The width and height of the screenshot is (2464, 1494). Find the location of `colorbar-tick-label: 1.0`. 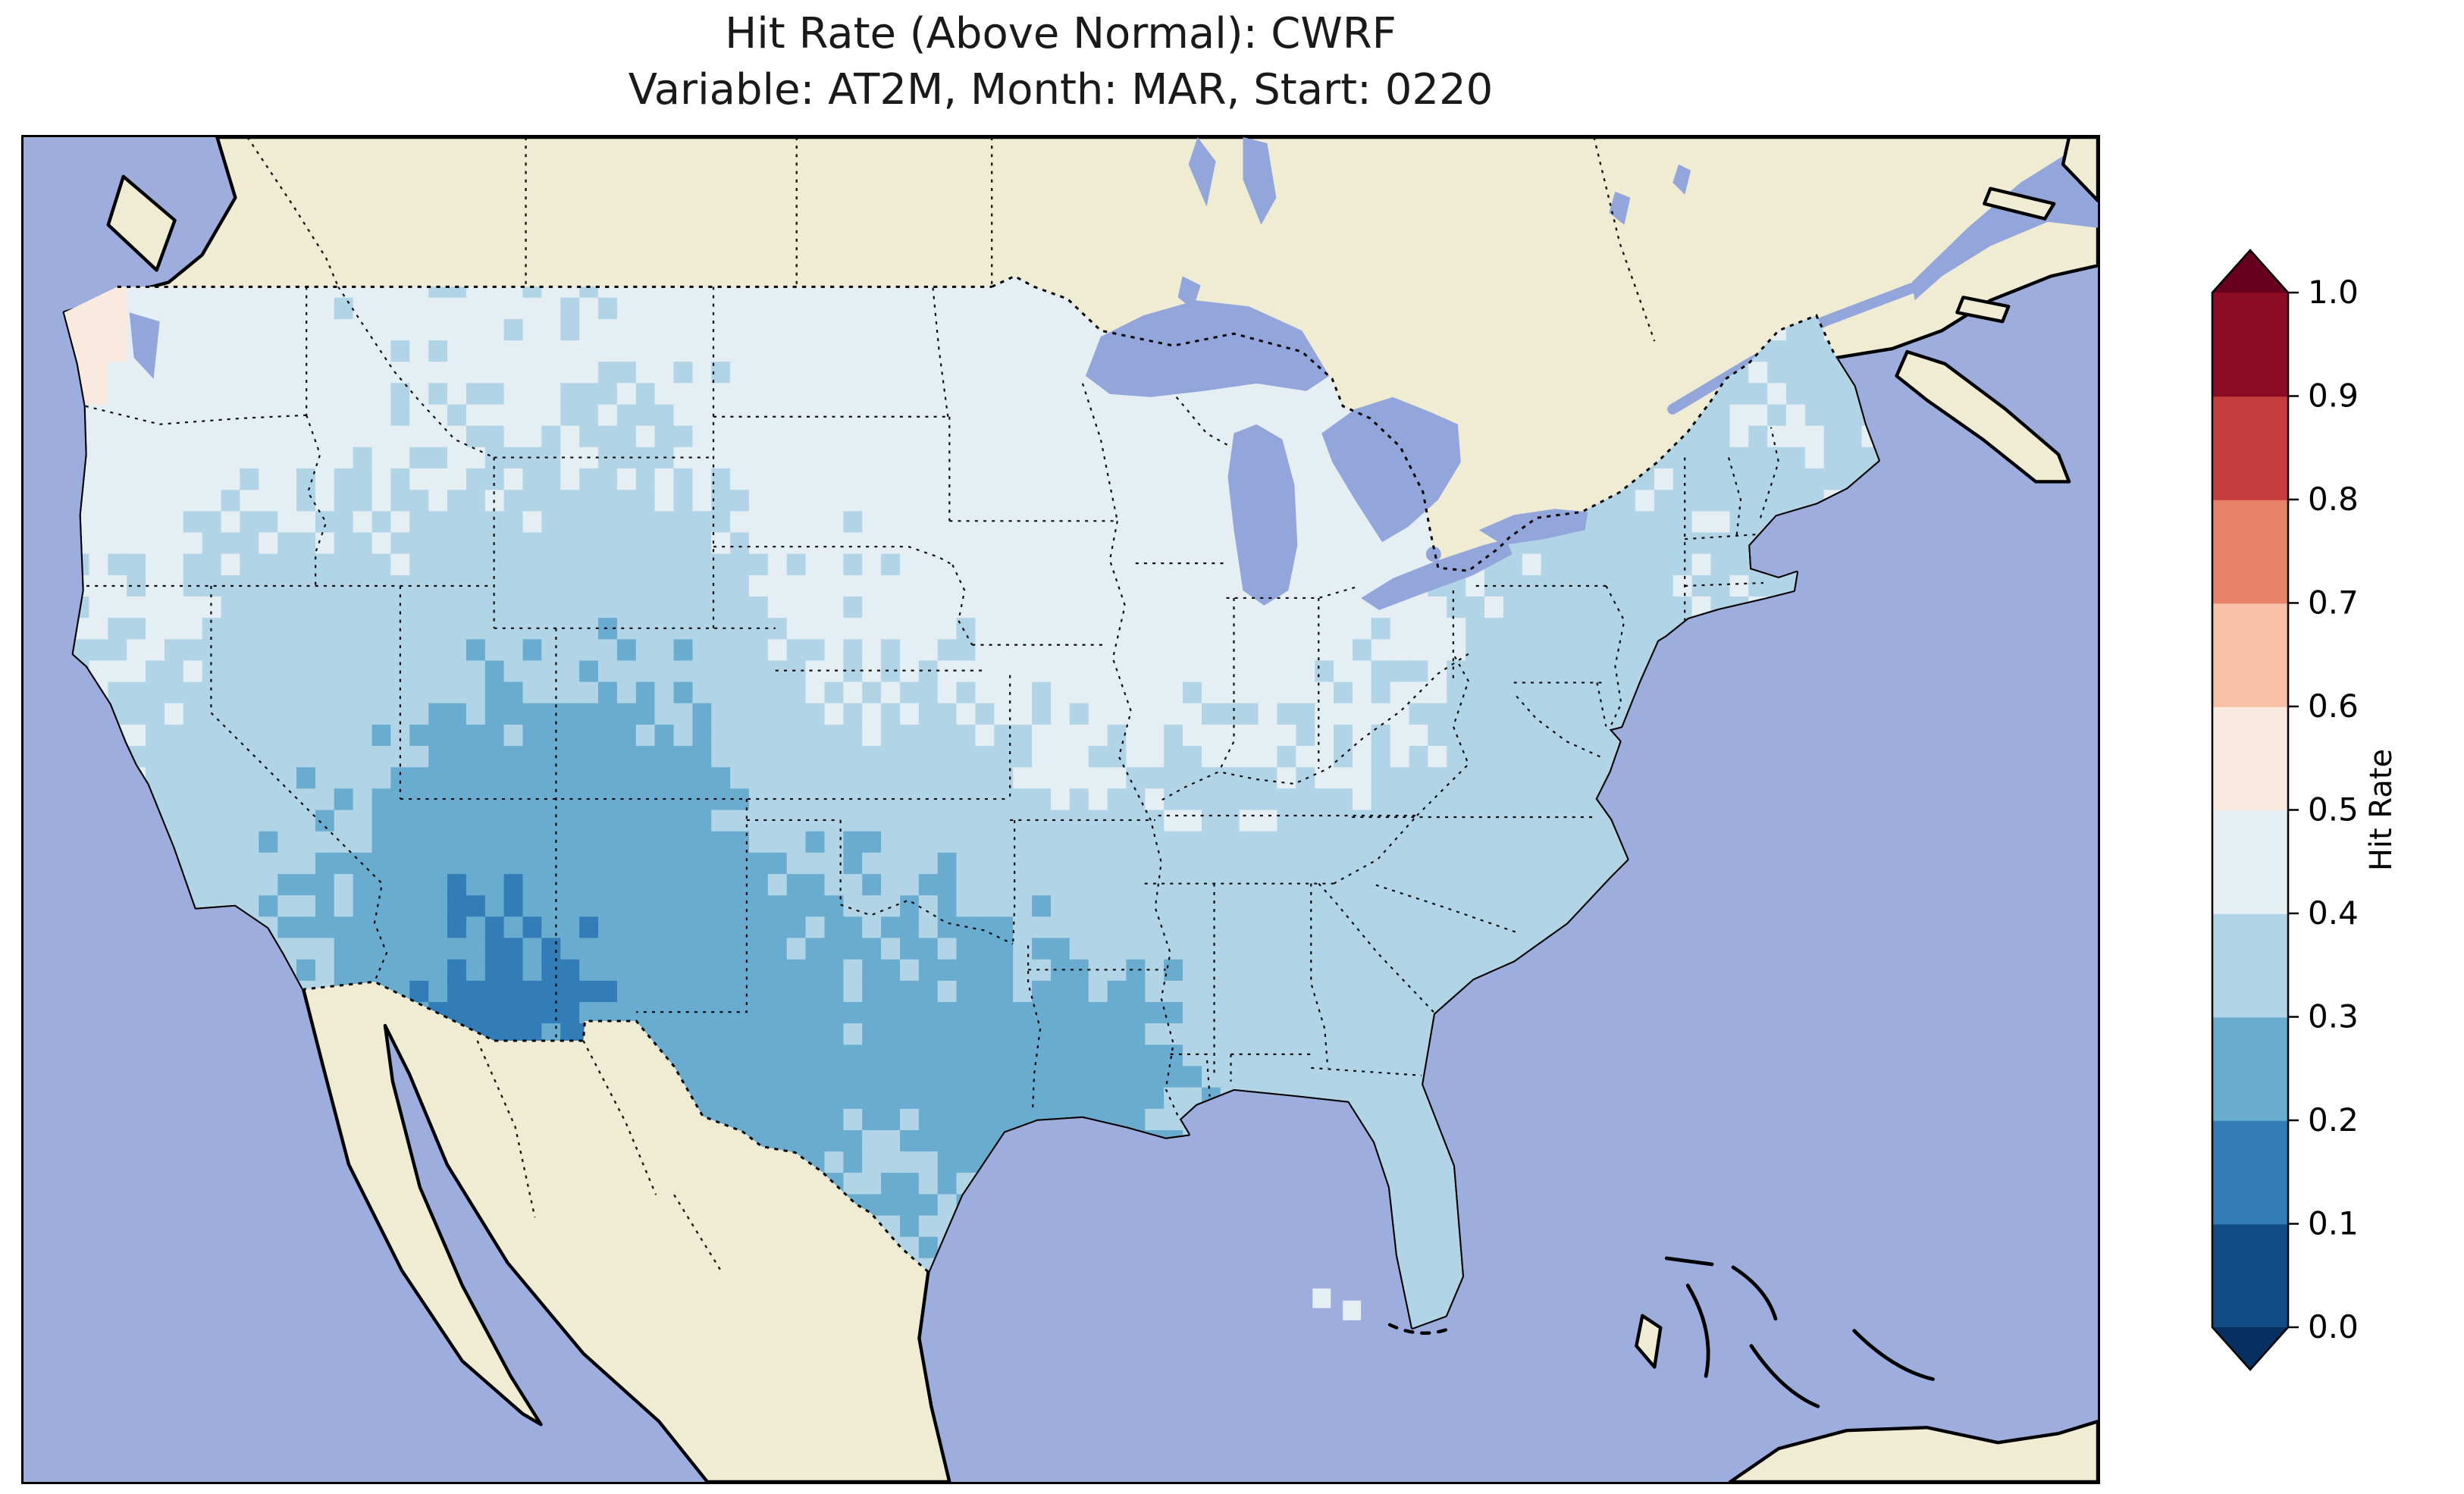

colorbar-tick-label: 1.0 is located at coordinates (2334, 292).